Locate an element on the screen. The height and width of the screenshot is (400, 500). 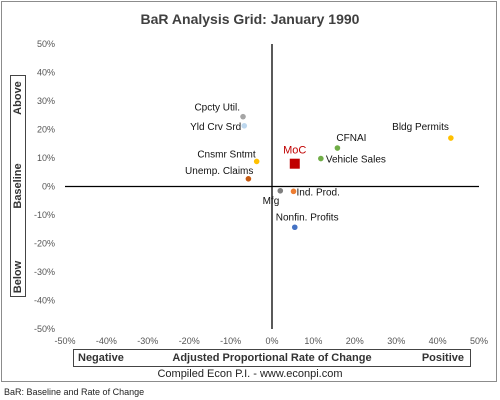
y-tick-label: 0% is located at coordinates (48, 187).